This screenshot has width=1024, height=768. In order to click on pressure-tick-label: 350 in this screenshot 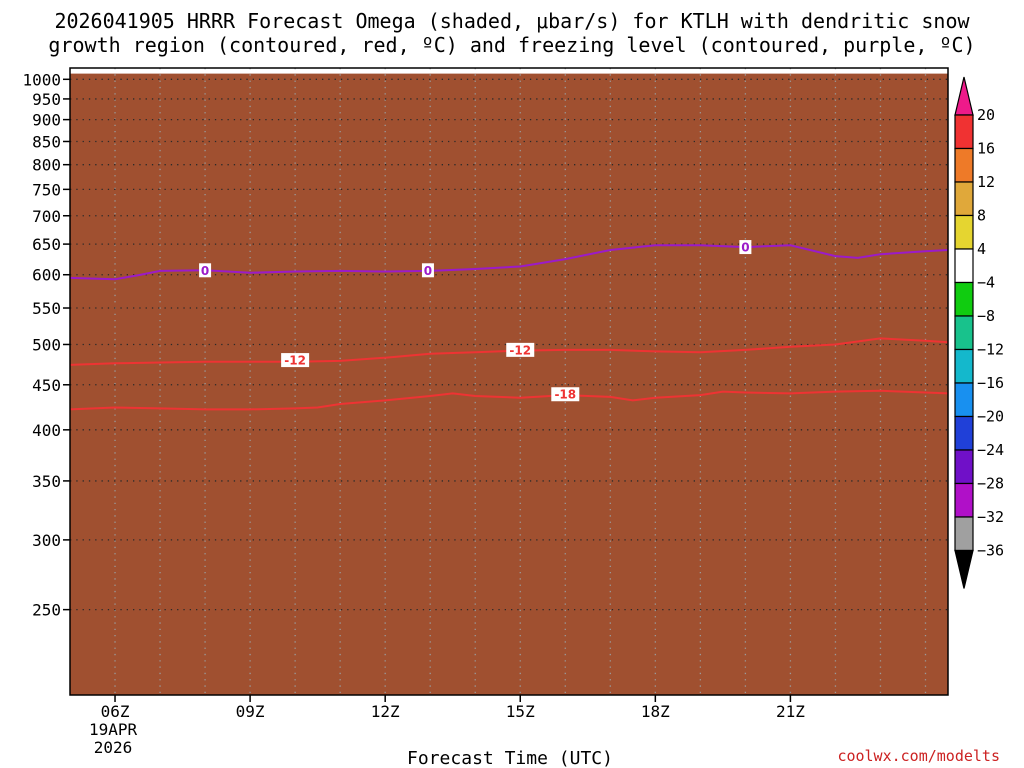, I will do `click(46, 481)`.